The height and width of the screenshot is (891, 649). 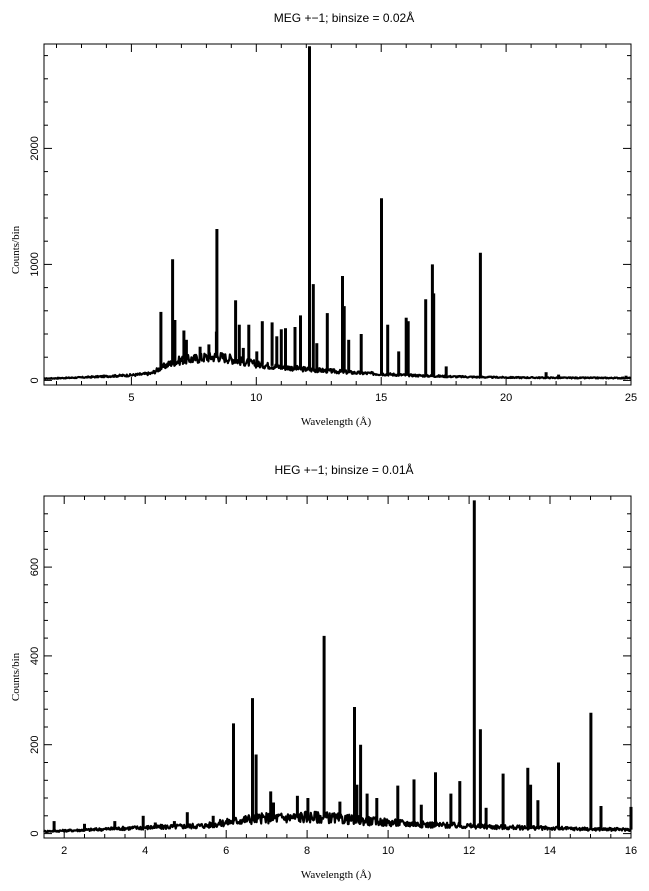 What do you see at coordinates (550, 851) in the screenshot?
I see `heg-x-tick-label: 14` at bounding box center [550, 851].